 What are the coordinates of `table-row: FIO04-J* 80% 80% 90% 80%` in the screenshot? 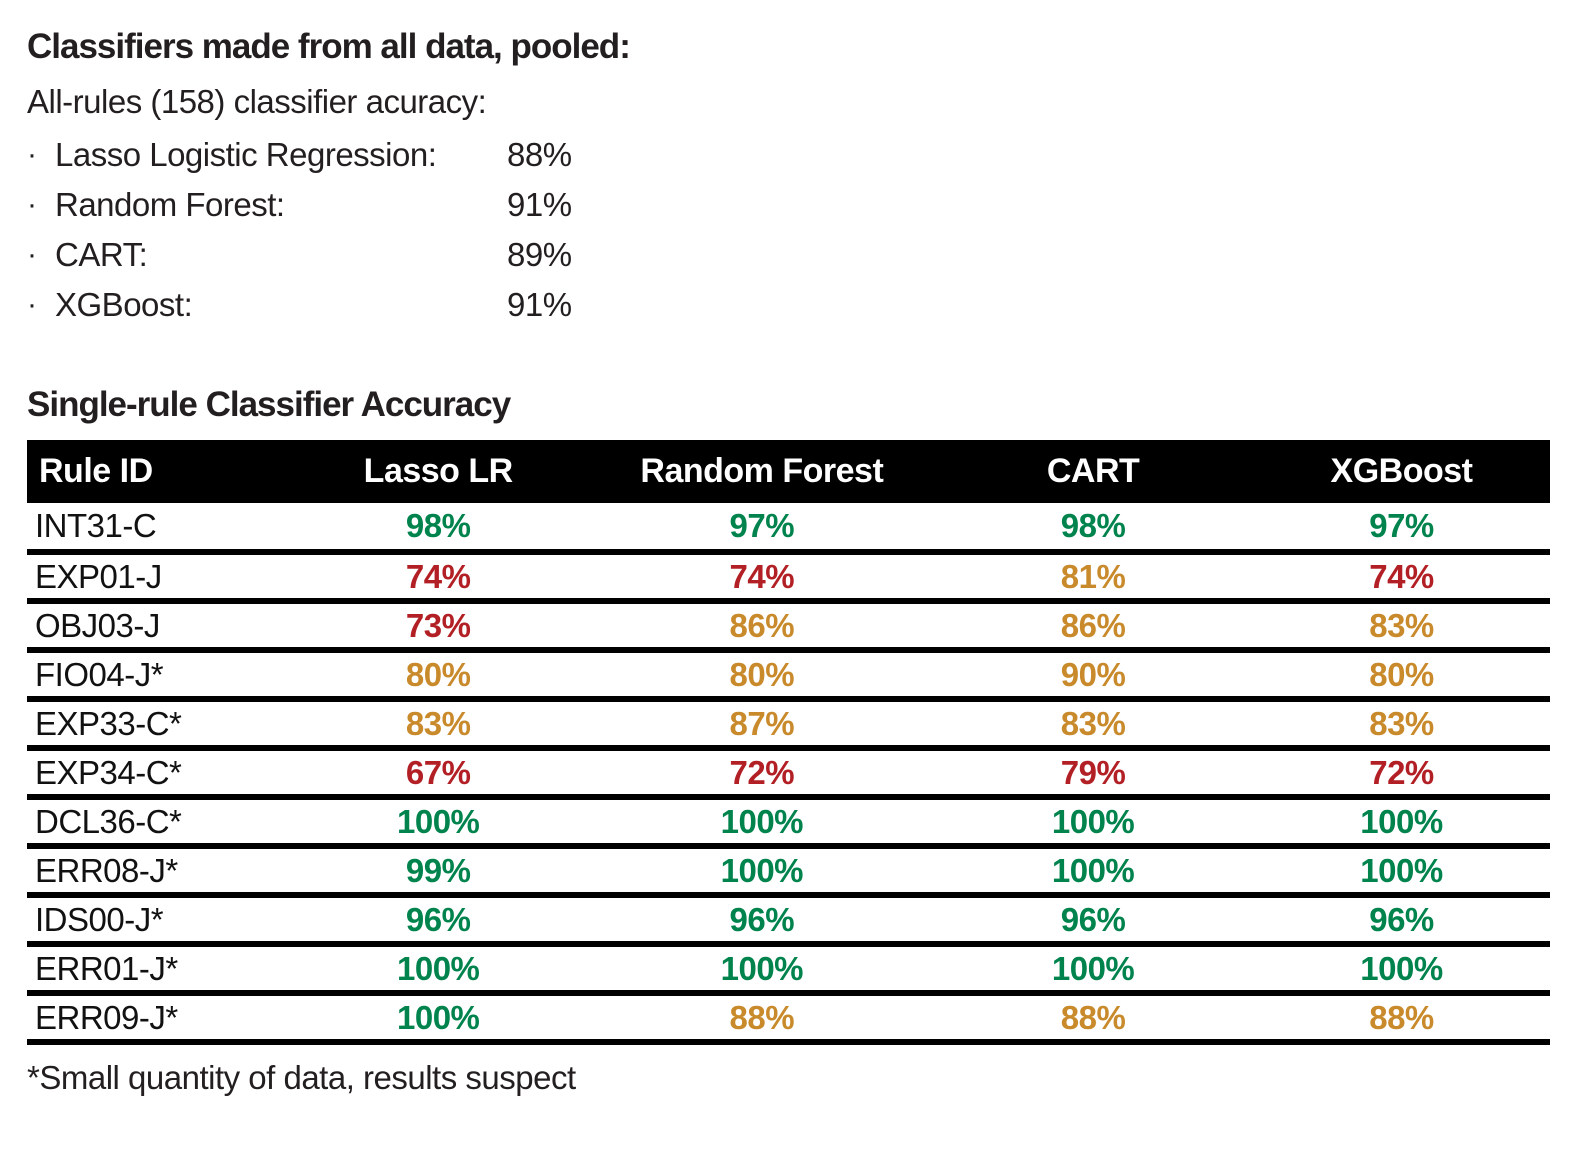 It's located at (788, 676).